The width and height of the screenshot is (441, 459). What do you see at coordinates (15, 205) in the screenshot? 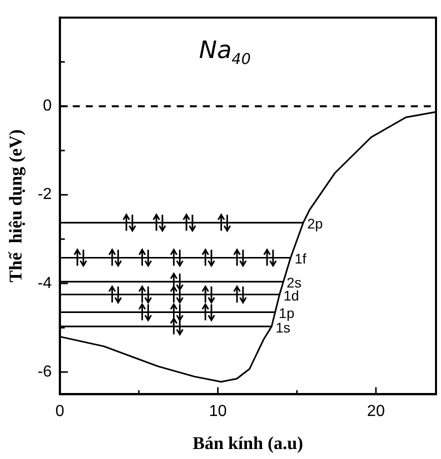
I see `y-axis-title: Thế hiệu dụng (eV)` at bounding box center [15, 205].